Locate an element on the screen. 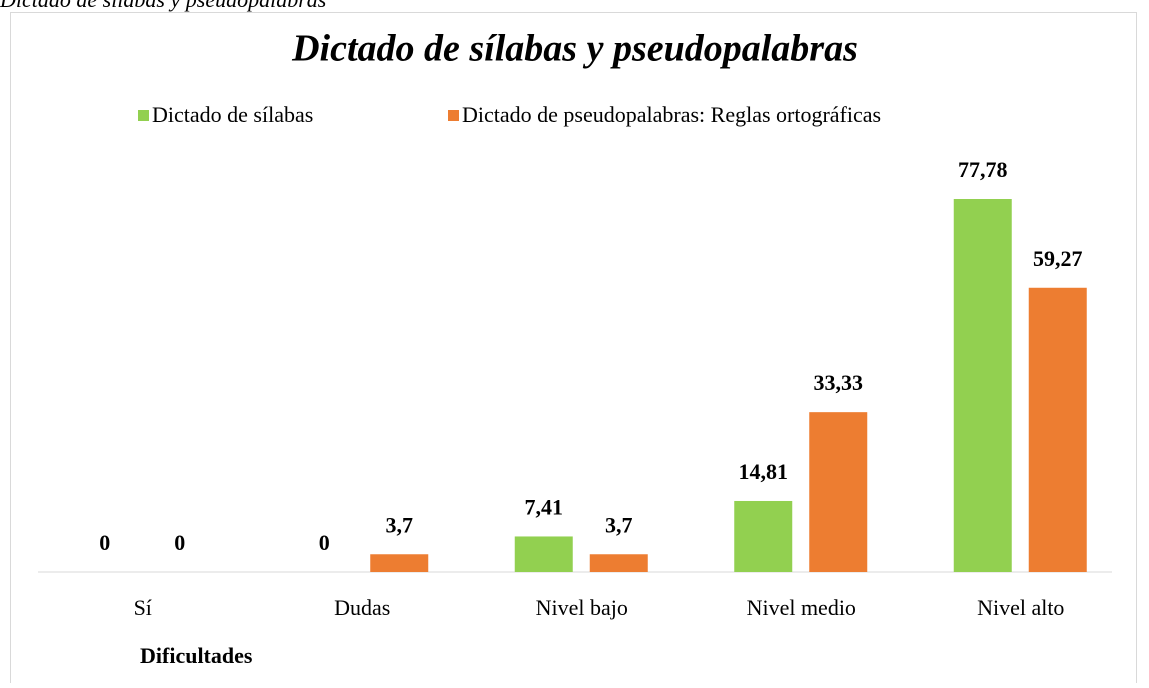 The image size is (1149, 688). legend-label: Dictado de sílabas is located at coordinates (232, 114).